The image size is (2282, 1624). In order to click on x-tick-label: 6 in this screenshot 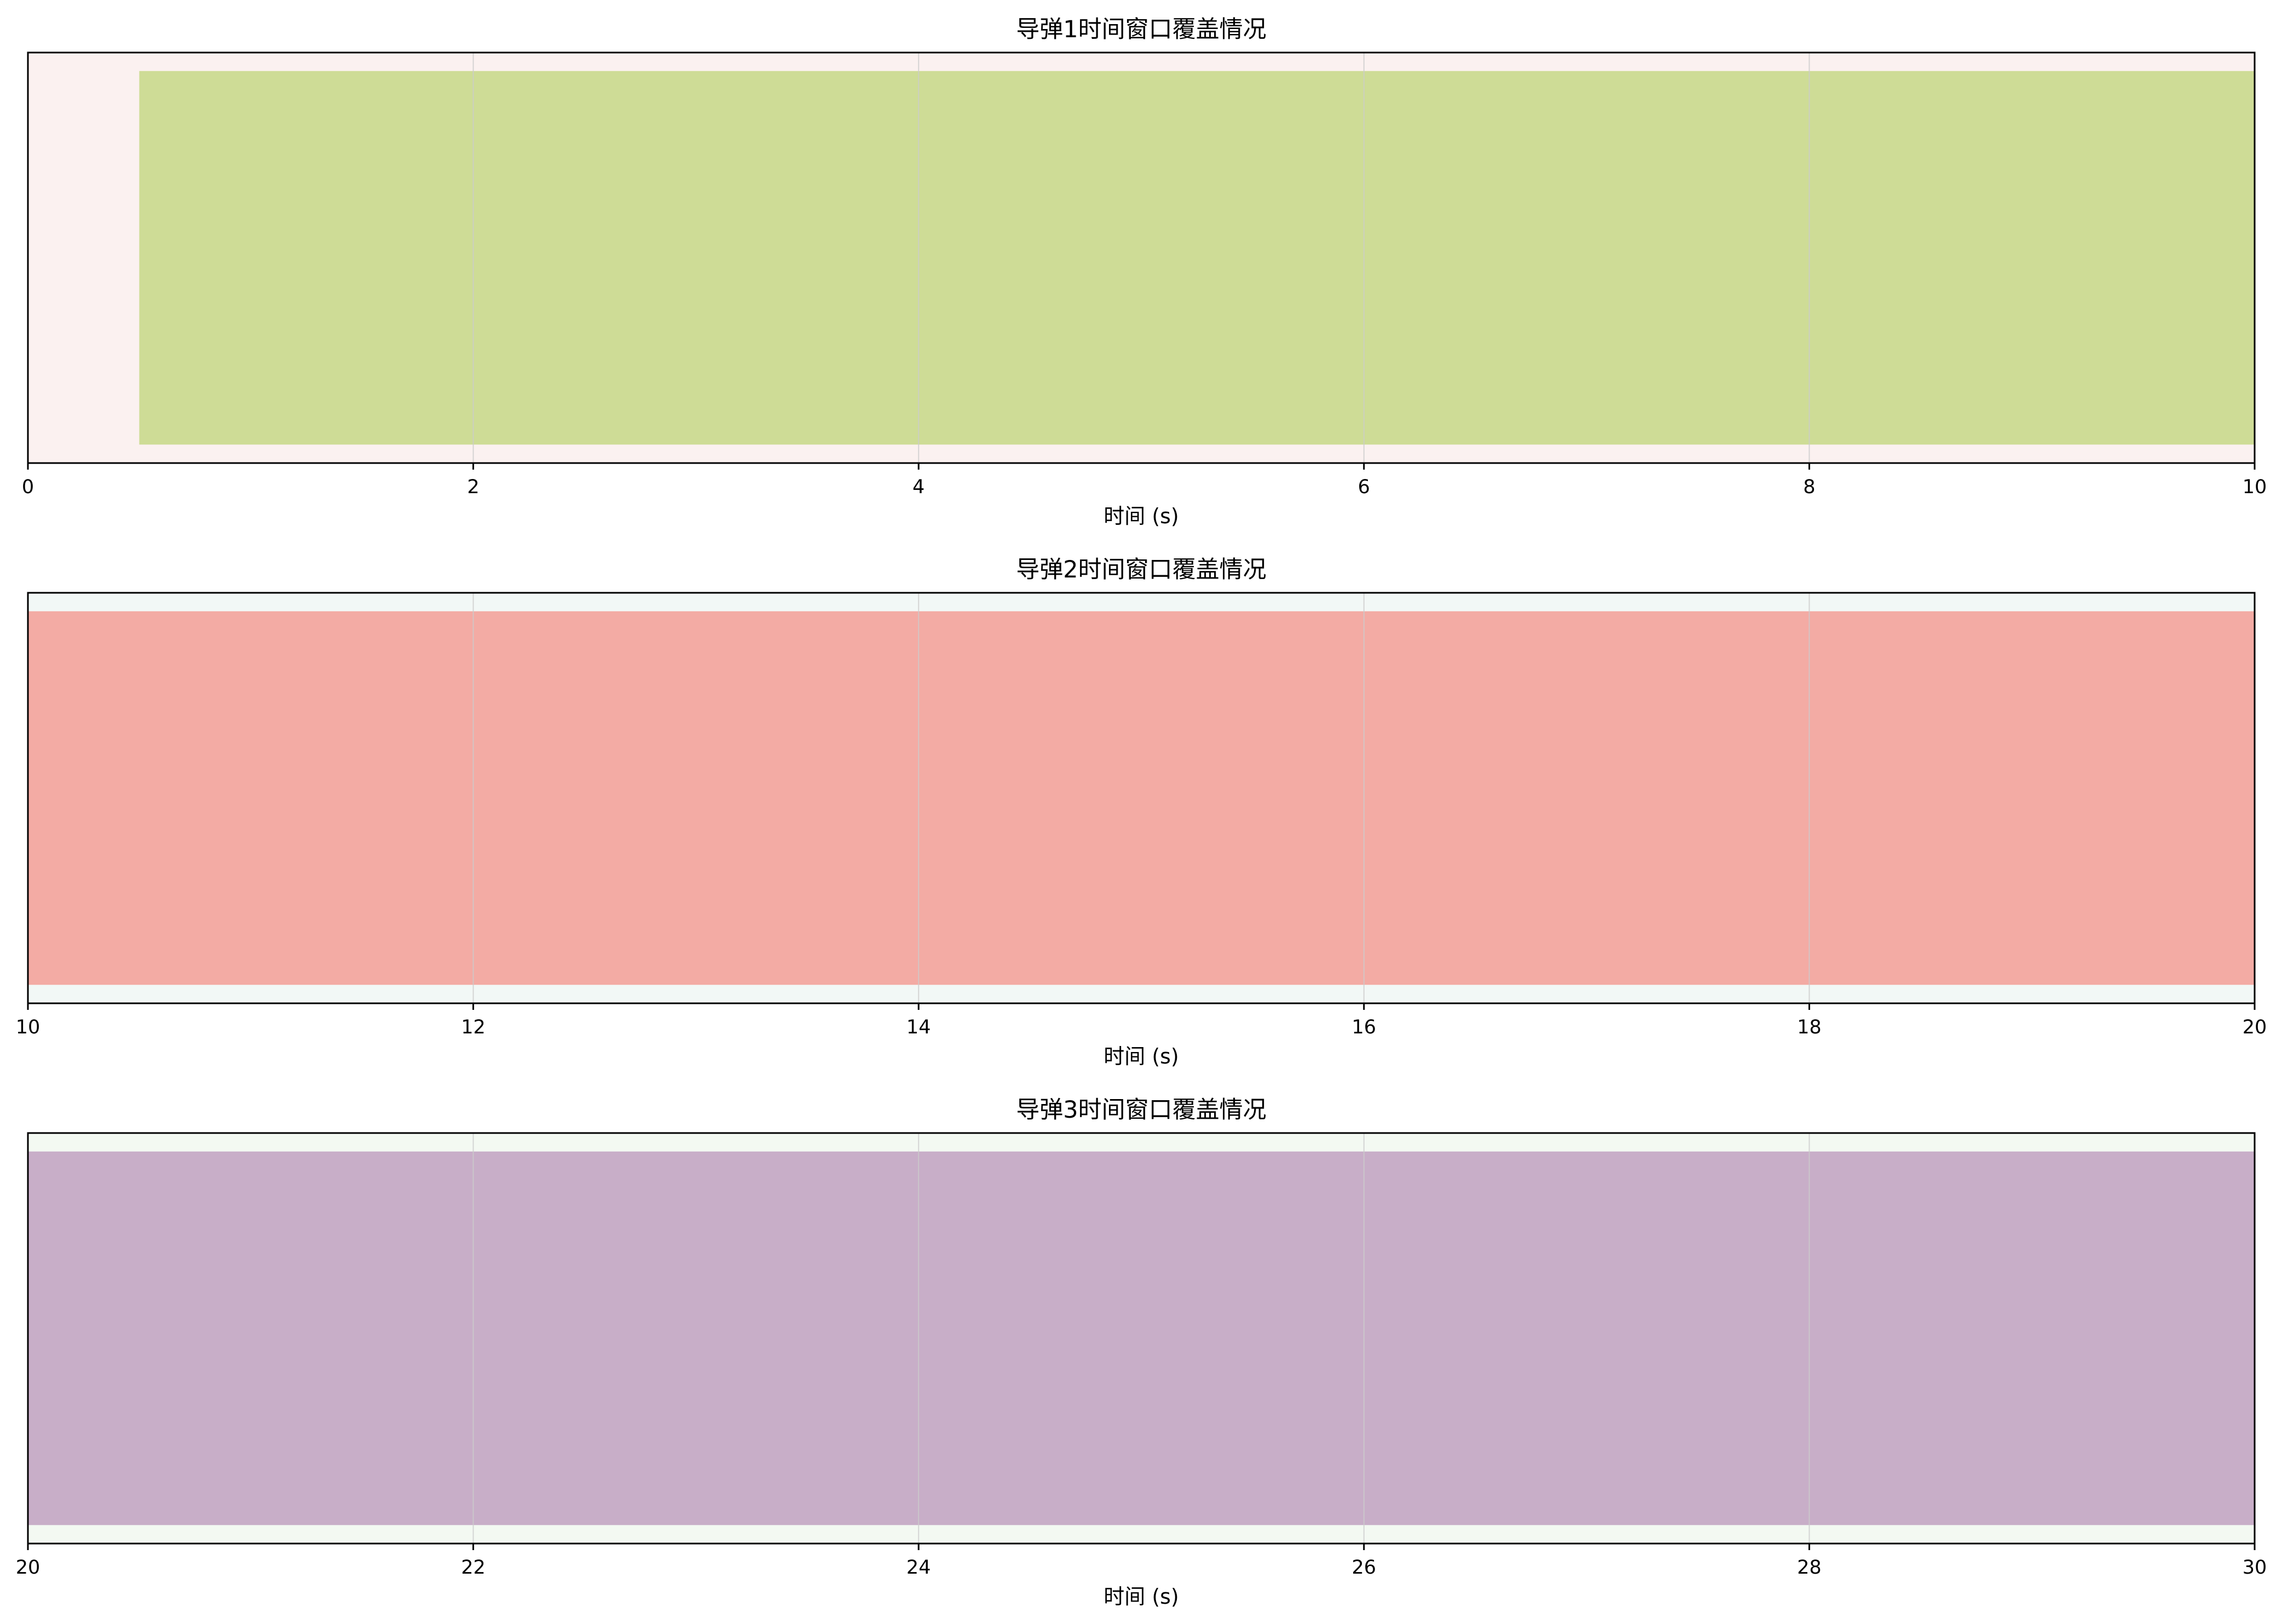, I will do `click(1364, 487)`.